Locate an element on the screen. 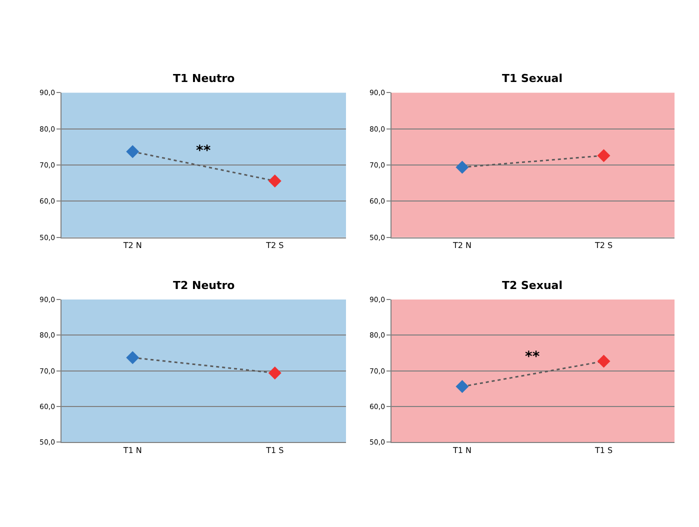 The image size is (699, 527). chart-title: T1 Neutro is located at coordinates (204, 78).